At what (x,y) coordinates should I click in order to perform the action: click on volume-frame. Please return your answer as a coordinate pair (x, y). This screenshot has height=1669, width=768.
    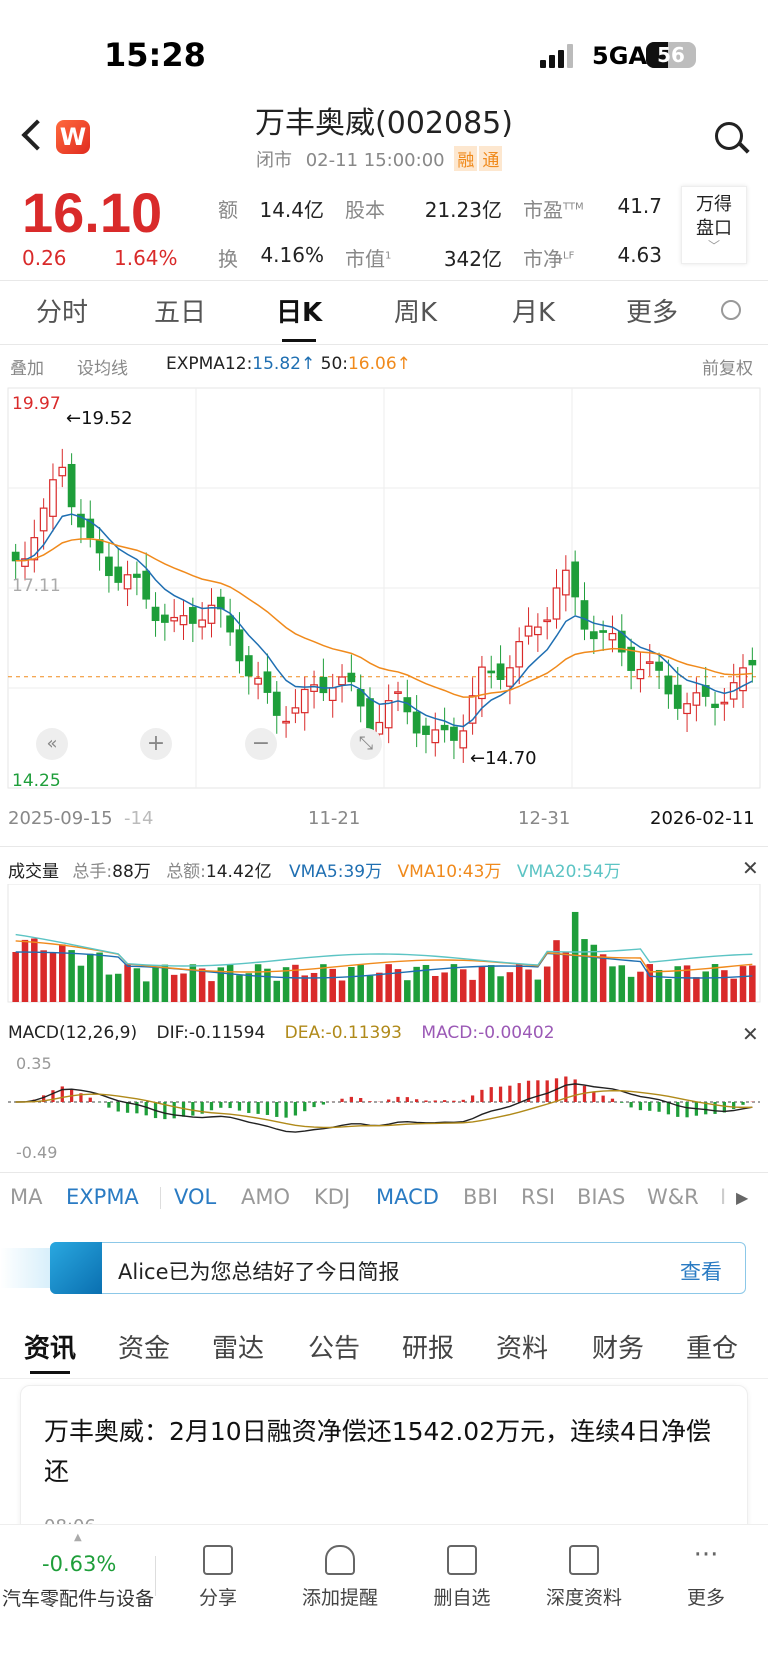
    Looking at the image, I should click on (384, 943).